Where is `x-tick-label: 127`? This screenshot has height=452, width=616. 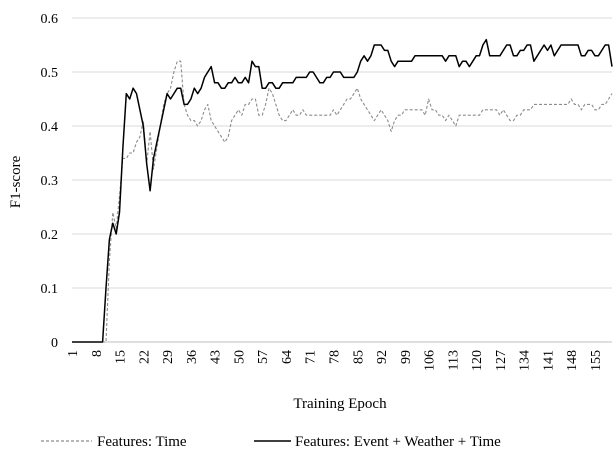
x-tick-label: 127 is located at coordinates (501, 360).